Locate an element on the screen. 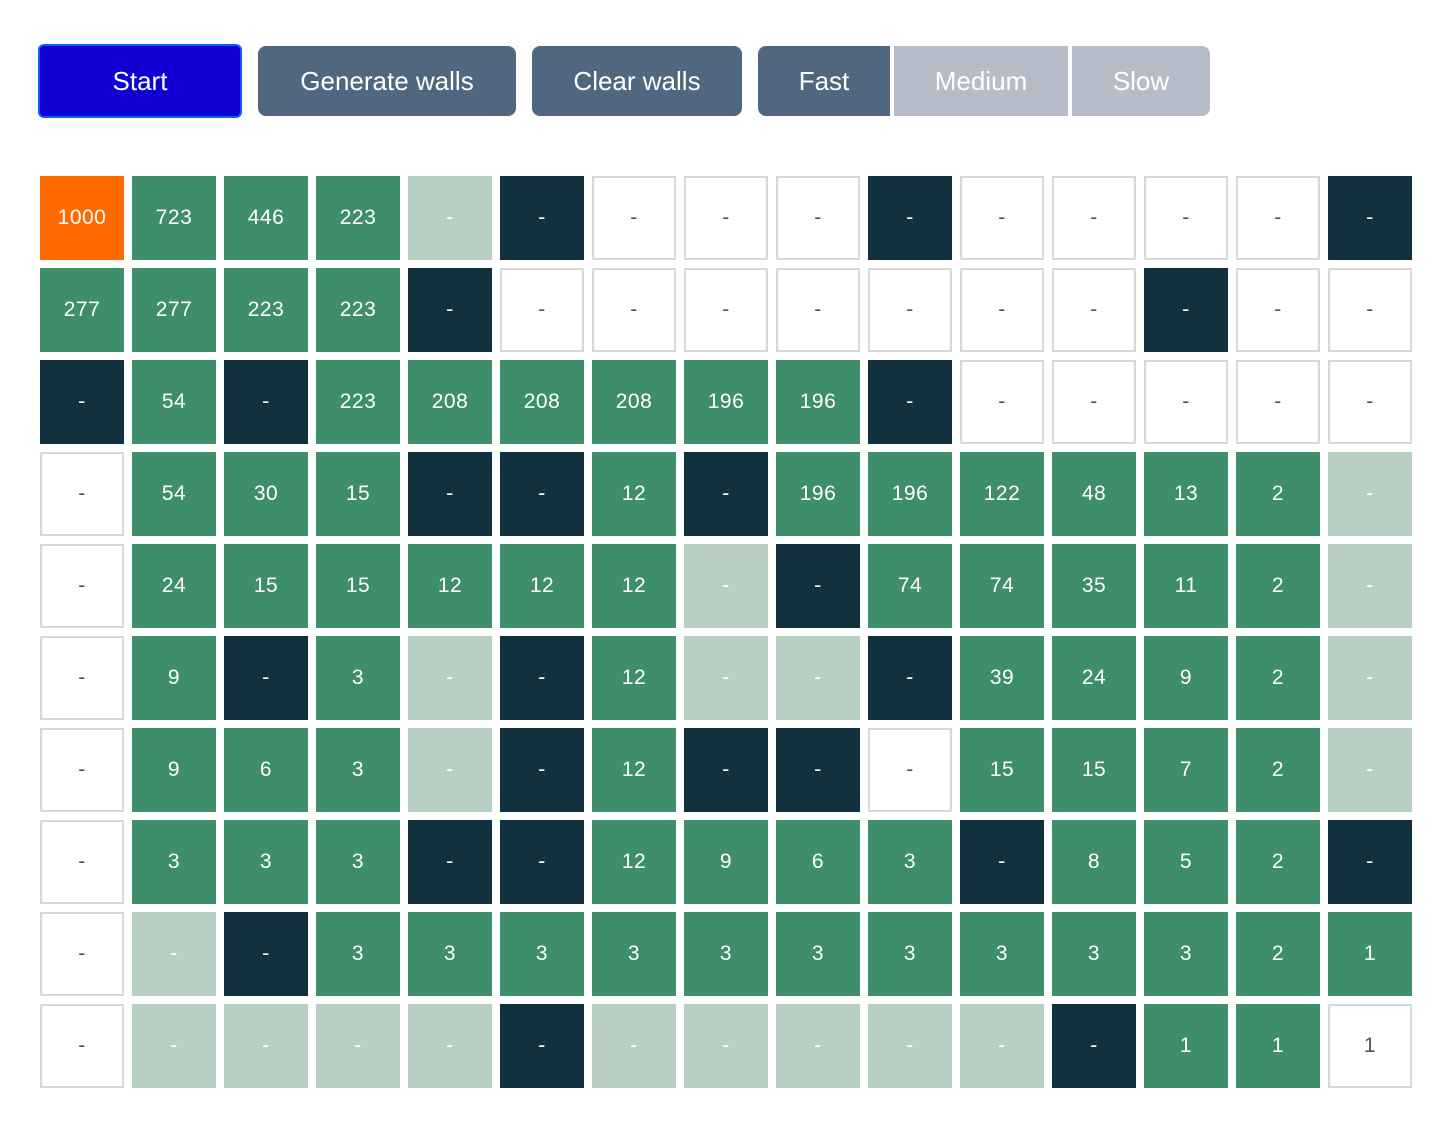 This screenshot has width=1456, height=1132. generate-walls-button: Generate walls is located at coordinates (387, 81).